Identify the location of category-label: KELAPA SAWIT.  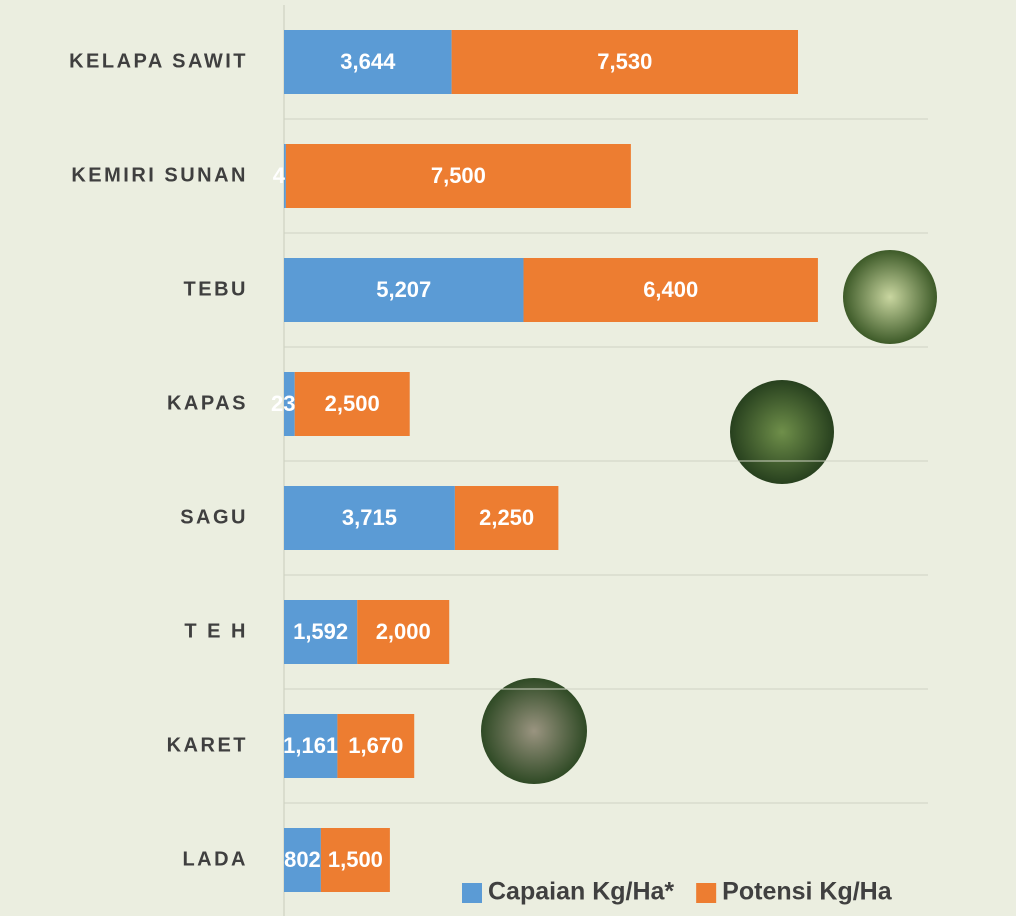
(158, 61).